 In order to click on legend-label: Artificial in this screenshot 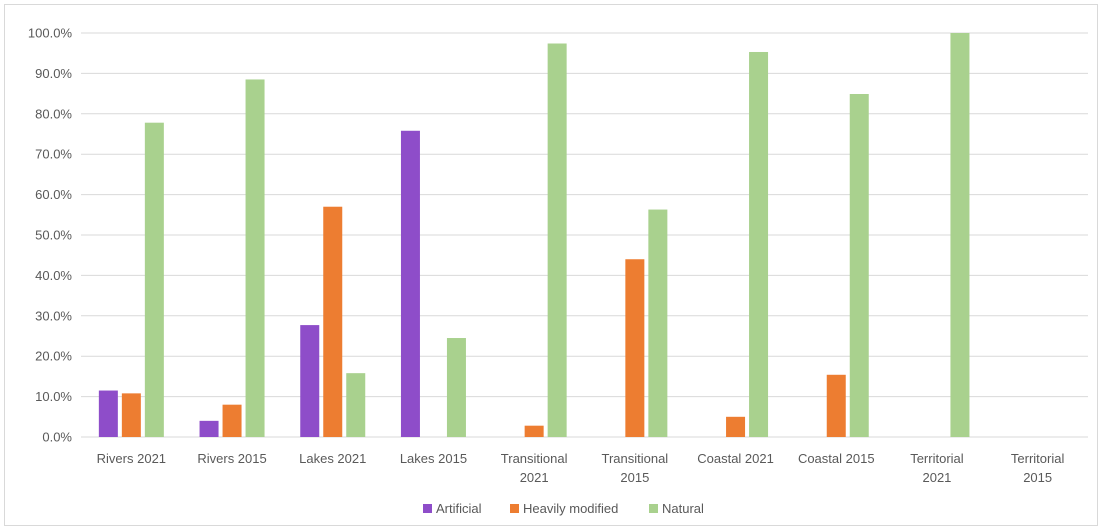, I will do `click(459, 508)`.